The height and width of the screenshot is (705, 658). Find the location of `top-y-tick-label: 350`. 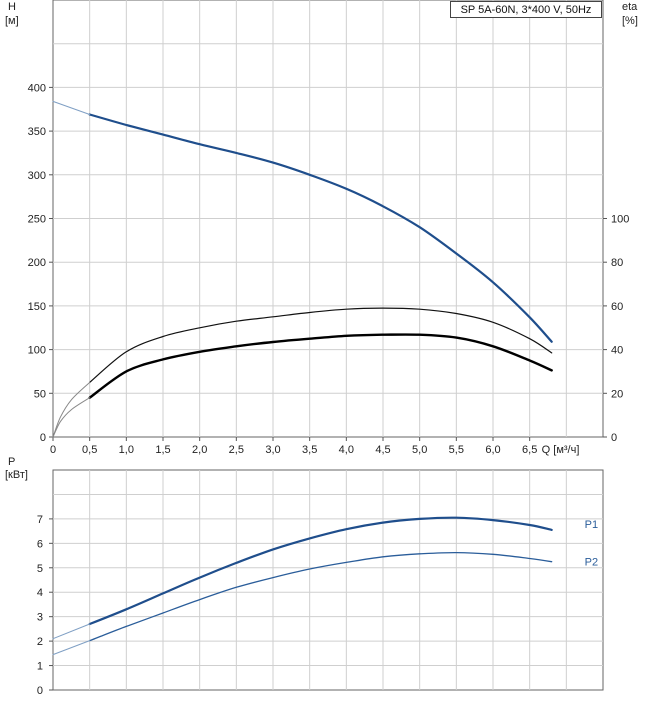

top-y-tick-label: 350 is located at coordinates (37, 132).